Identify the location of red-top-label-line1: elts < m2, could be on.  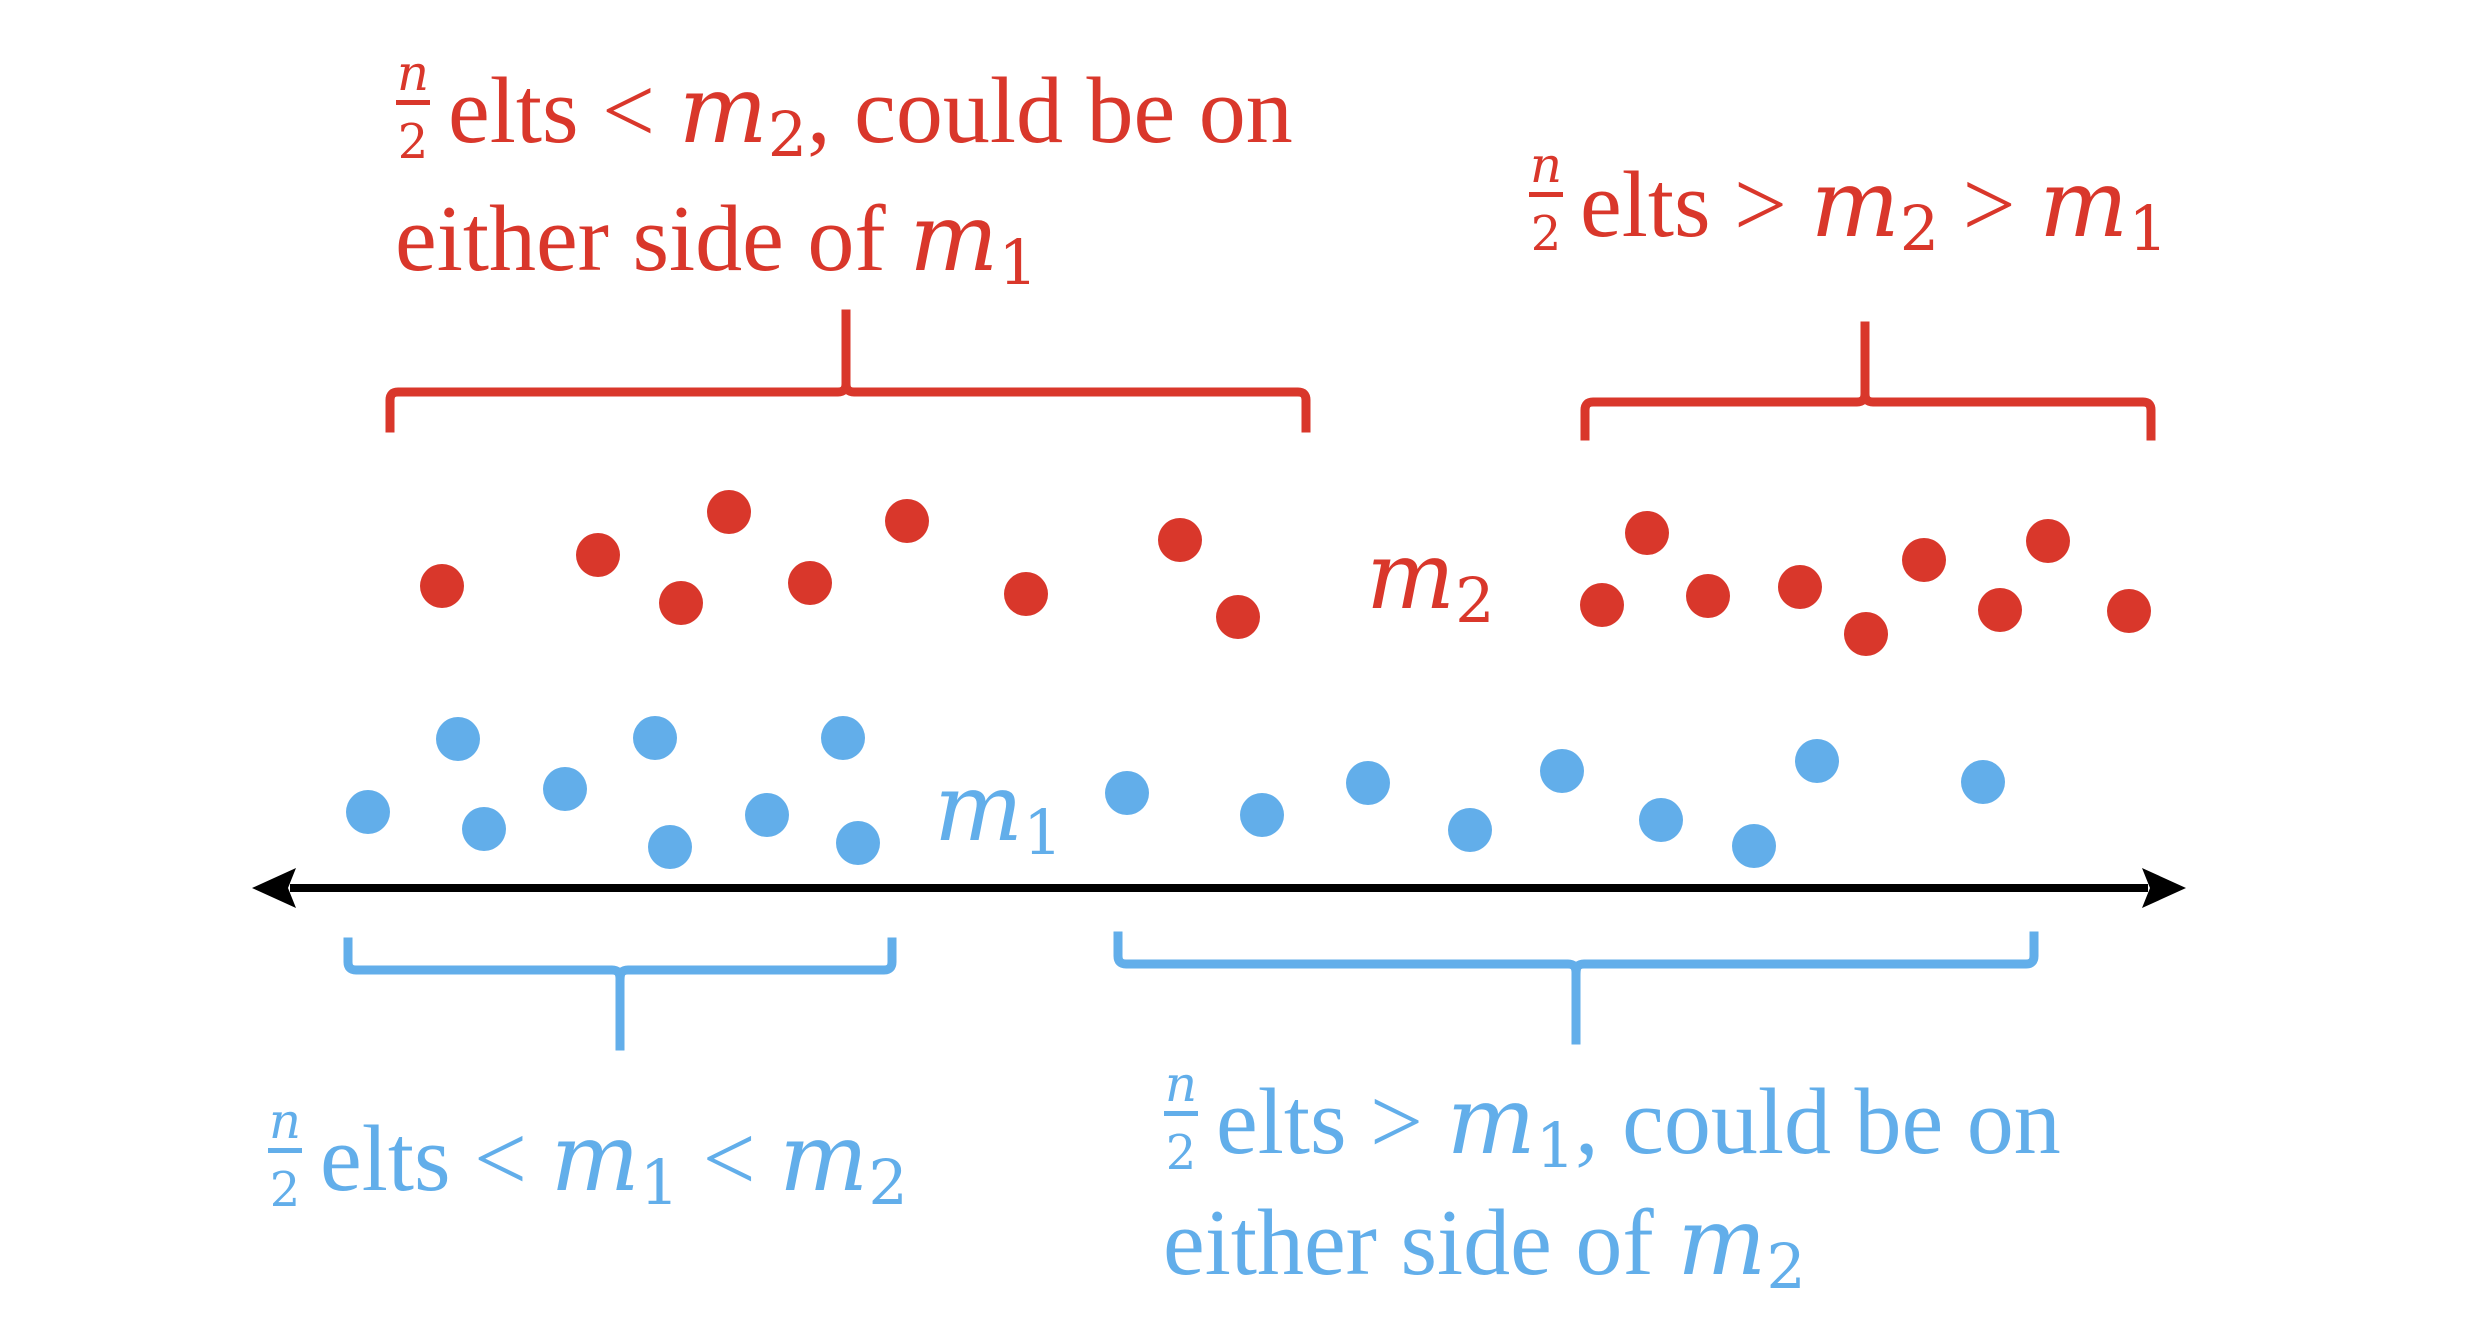
(870, 113).